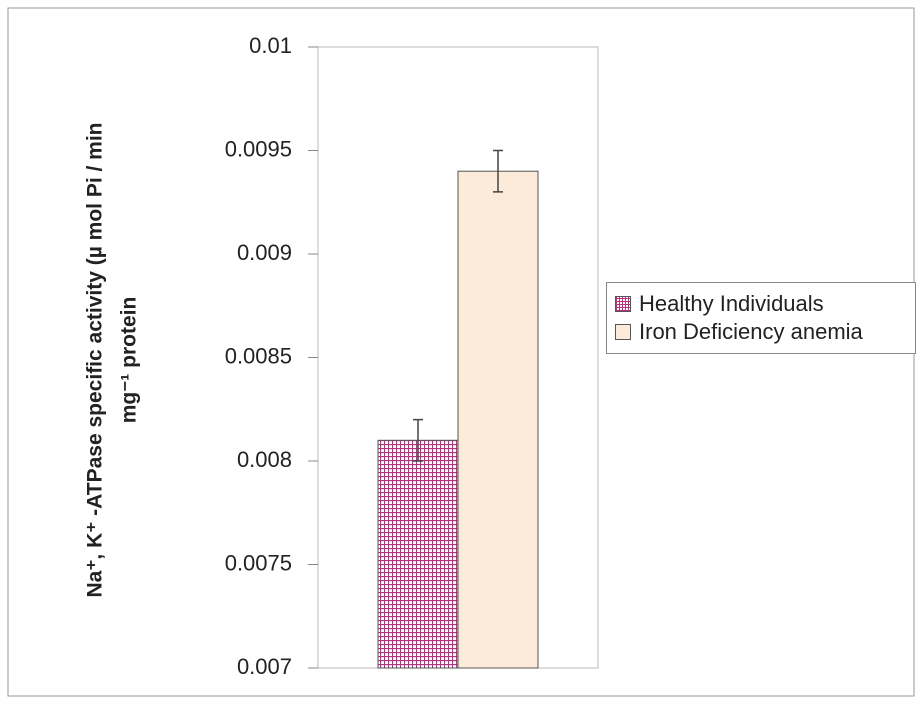  I want to click on y-tick-label: 0.0085, so click(258, 355).